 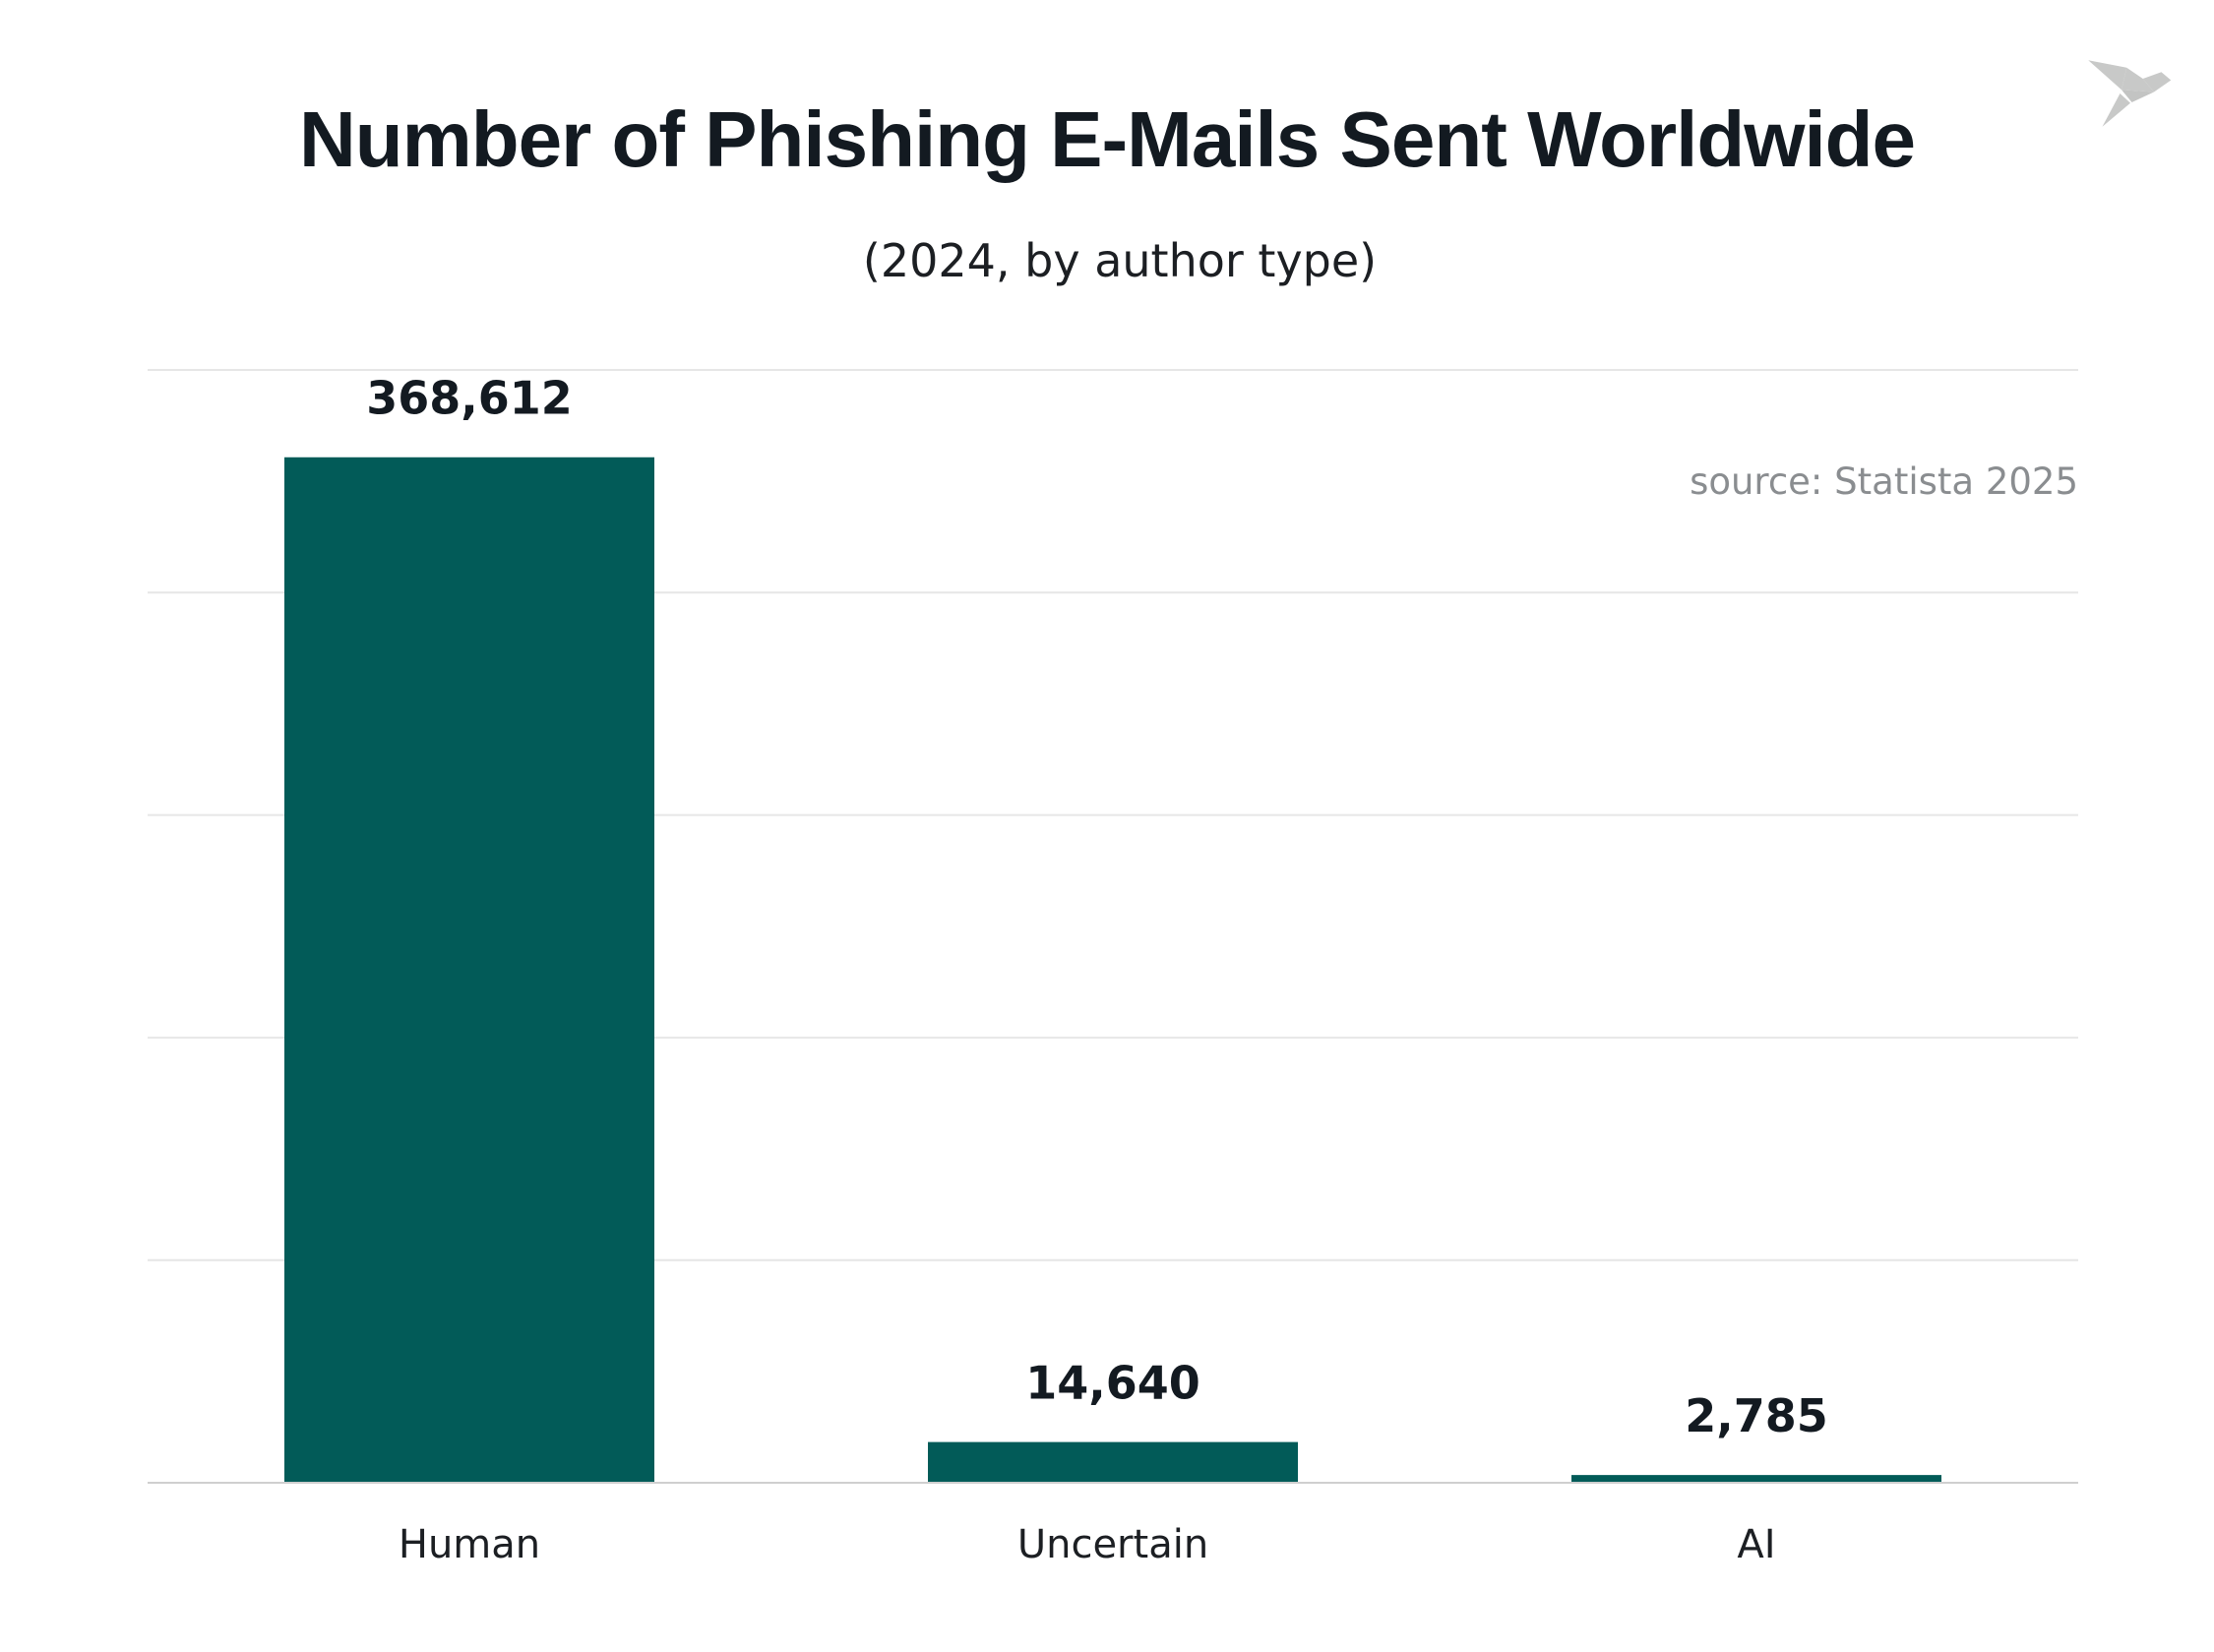 What do you see at coordinates (1113, 1383) in the screenshot?
I see `value-label: 14,640` at bounding box center [1113, 1383].